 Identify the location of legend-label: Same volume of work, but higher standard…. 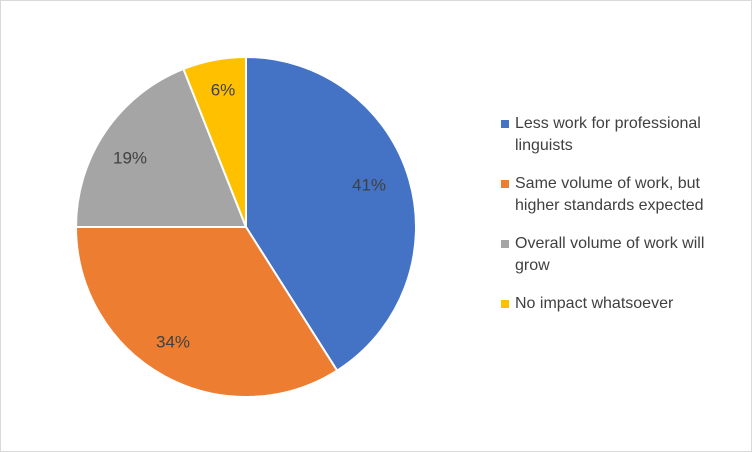
(609, 194).